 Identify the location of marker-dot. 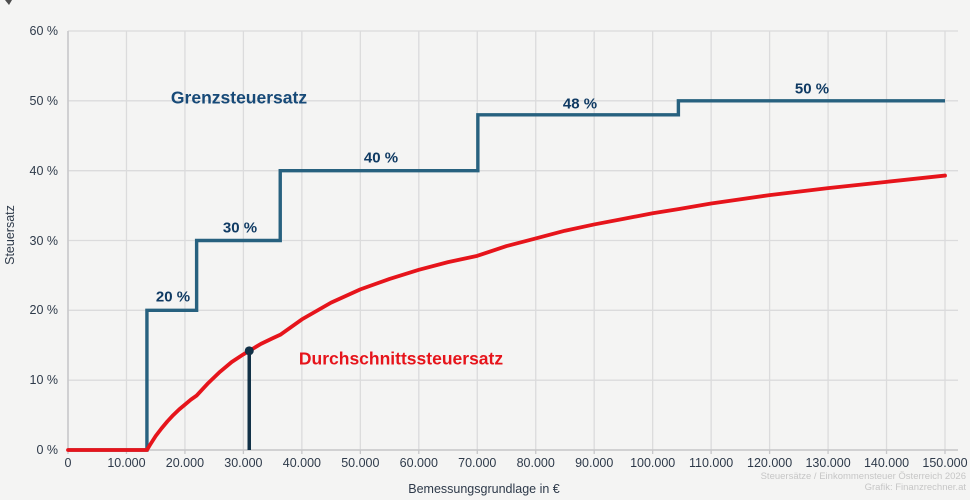
(249, 351).